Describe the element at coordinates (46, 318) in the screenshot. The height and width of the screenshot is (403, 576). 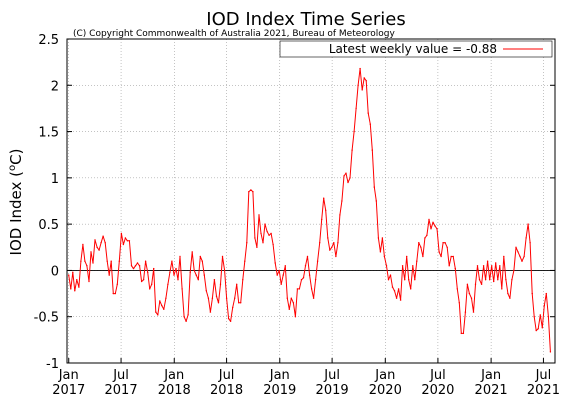
I see `y-tick-label: -0.5` at that location.